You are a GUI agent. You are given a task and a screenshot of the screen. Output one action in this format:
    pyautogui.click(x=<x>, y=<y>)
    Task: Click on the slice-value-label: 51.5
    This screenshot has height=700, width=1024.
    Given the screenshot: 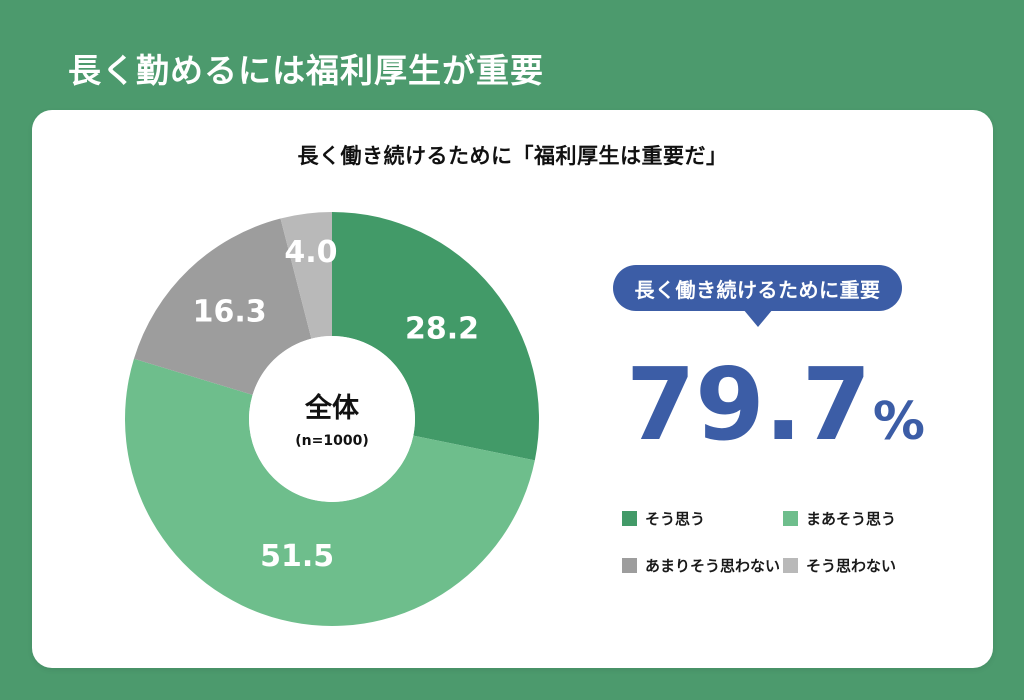 What is the action you would take?
    pyautogui.click(x=297, y=556)
    